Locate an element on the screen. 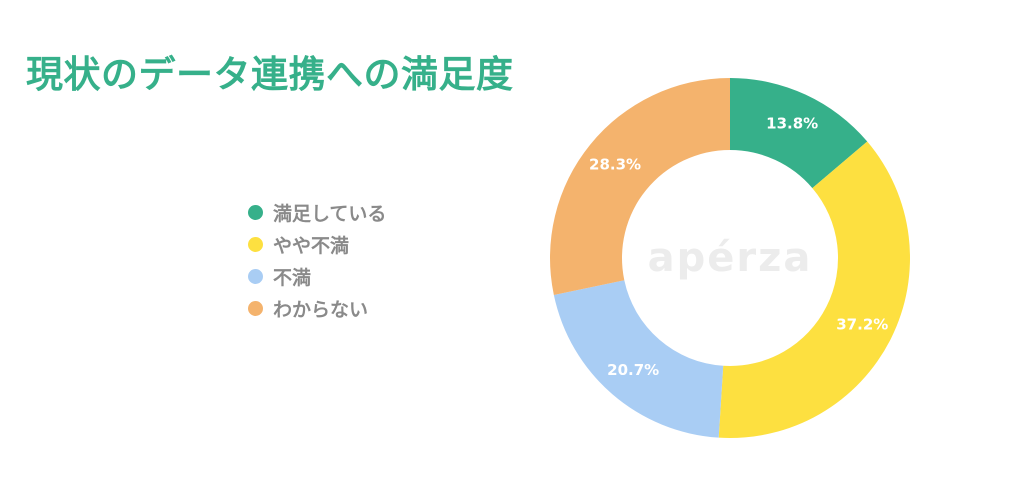  legend-label: 満足している is located at coordinates (330, 213).